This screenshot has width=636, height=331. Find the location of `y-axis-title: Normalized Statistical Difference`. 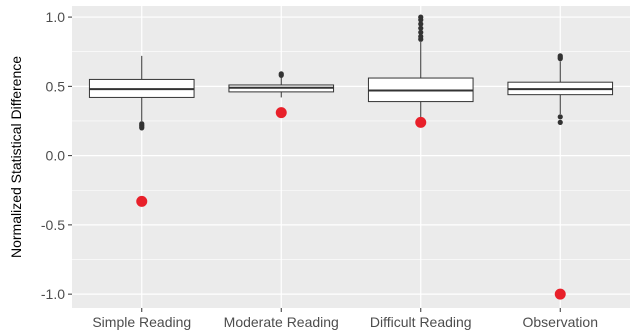

y-axis-title: Normalized Statistical Difference is located at coordinates (16, 157).